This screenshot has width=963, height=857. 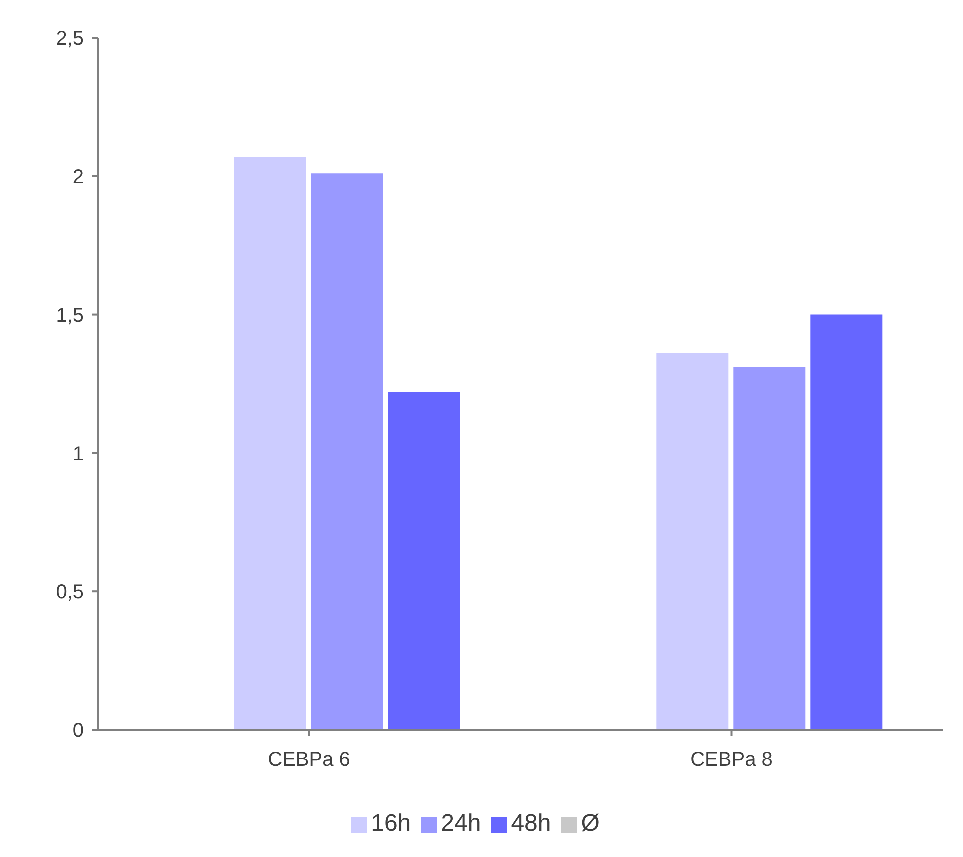 What do you see at coordinates (461, 823) in the screenshot?
I see `legend-label: 24h` at bounding box center [461, 823].